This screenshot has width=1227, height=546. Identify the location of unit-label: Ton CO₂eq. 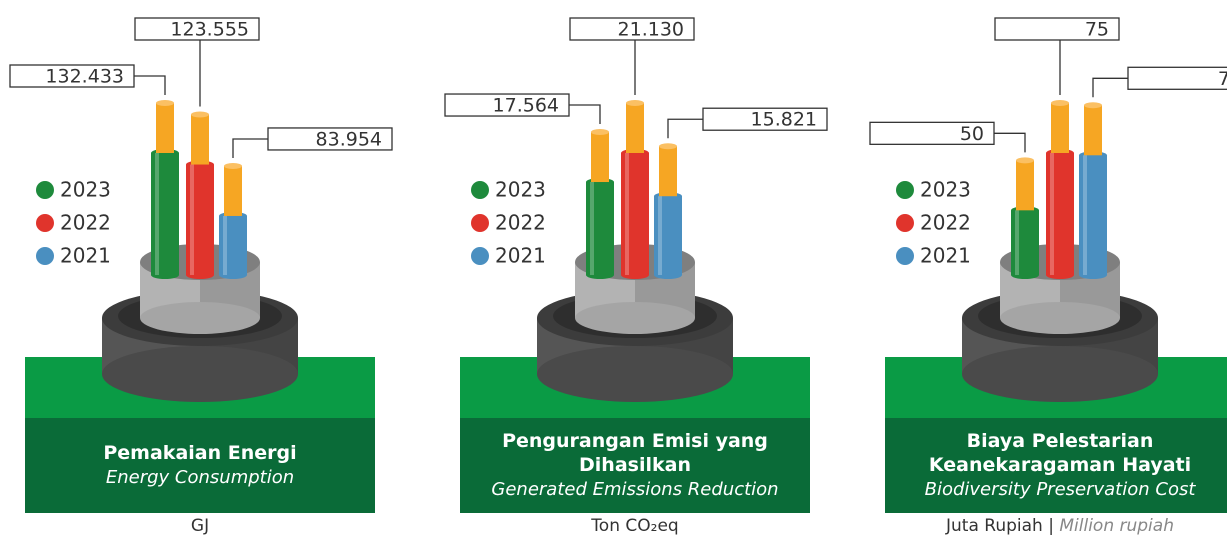
(635, 526).